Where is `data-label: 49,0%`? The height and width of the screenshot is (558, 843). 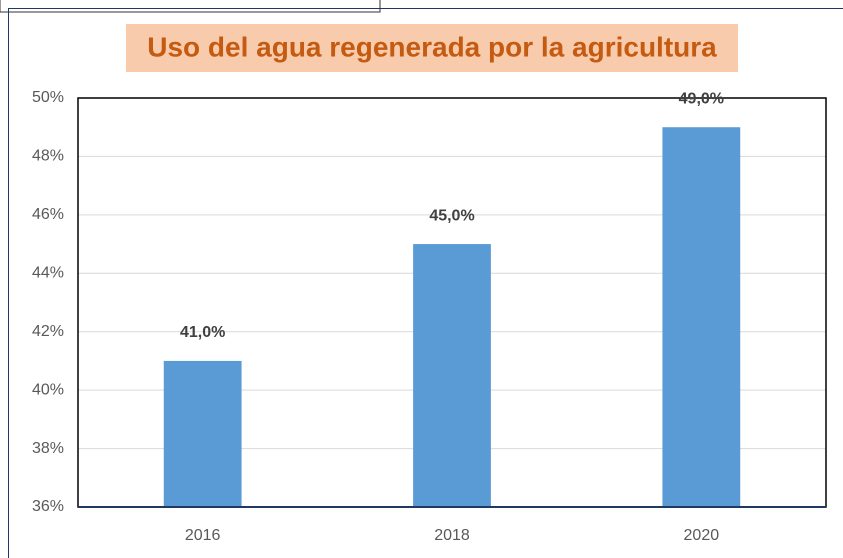
data-label: 49,0% is located at coordinates (701, 98).